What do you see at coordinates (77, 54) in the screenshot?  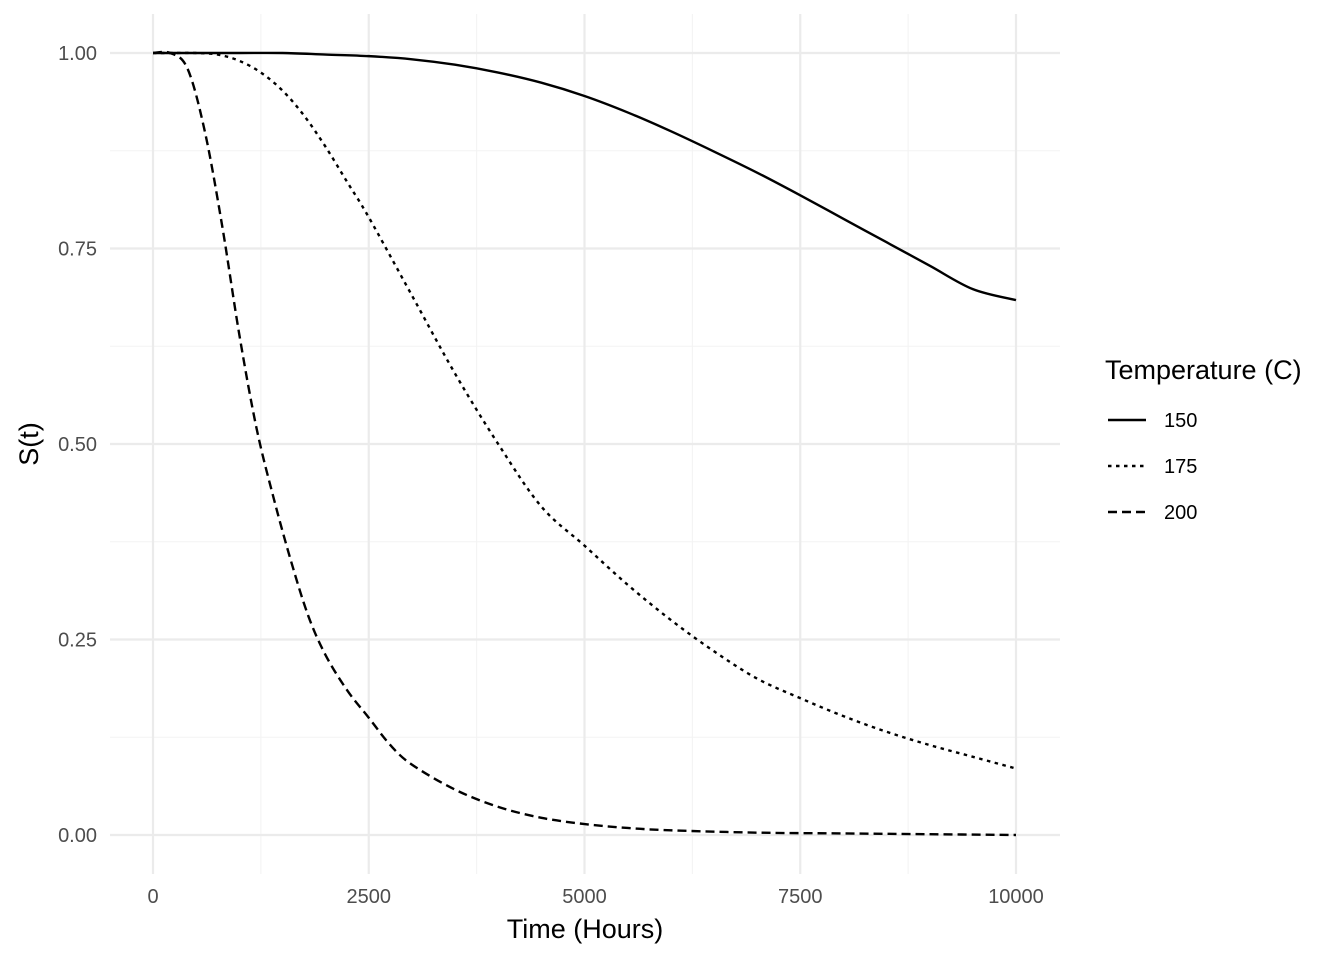 I see `y-tick-label: 1.00` at bounding box center [77, 54].